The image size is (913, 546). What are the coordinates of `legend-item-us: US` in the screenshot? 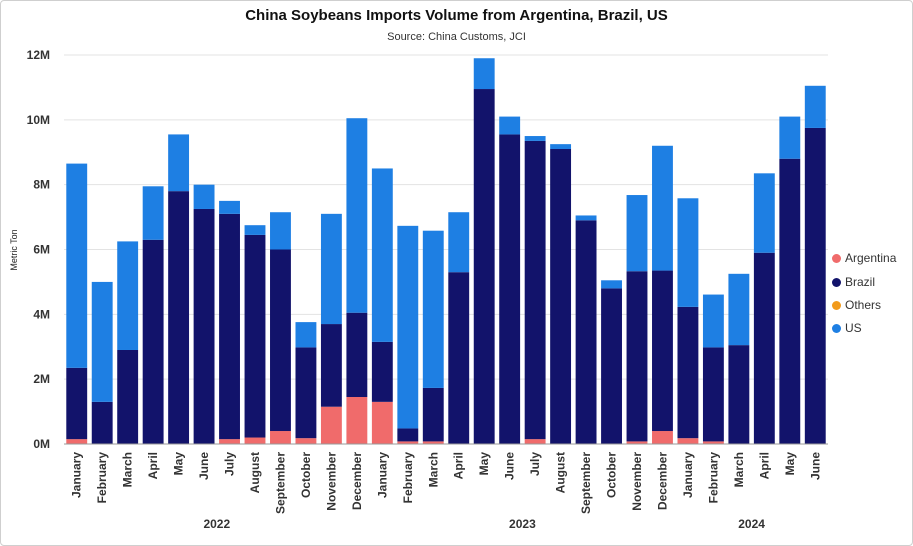 It's located at (847, 328).